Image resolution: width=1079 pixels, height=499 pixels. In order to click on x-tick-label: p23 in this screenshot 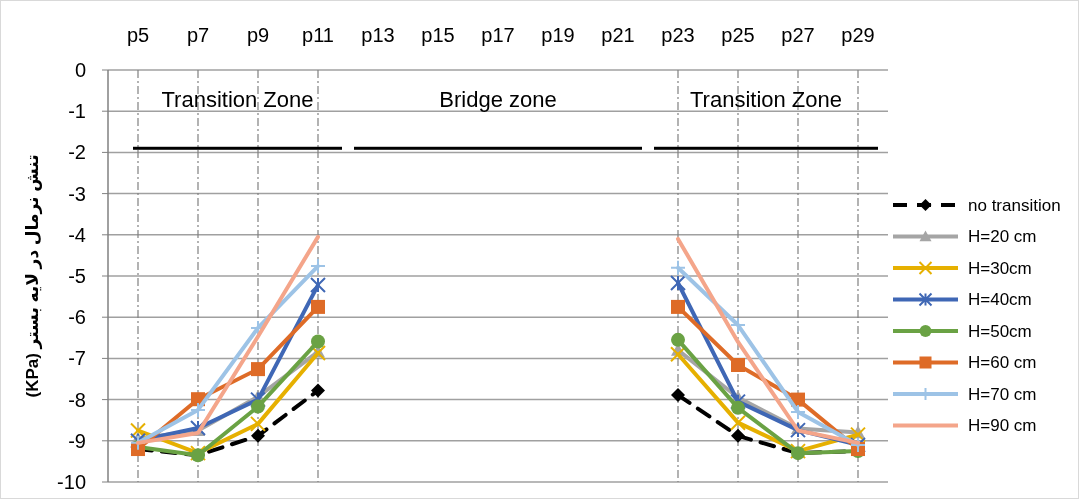, I will do `click(678, 35)`.